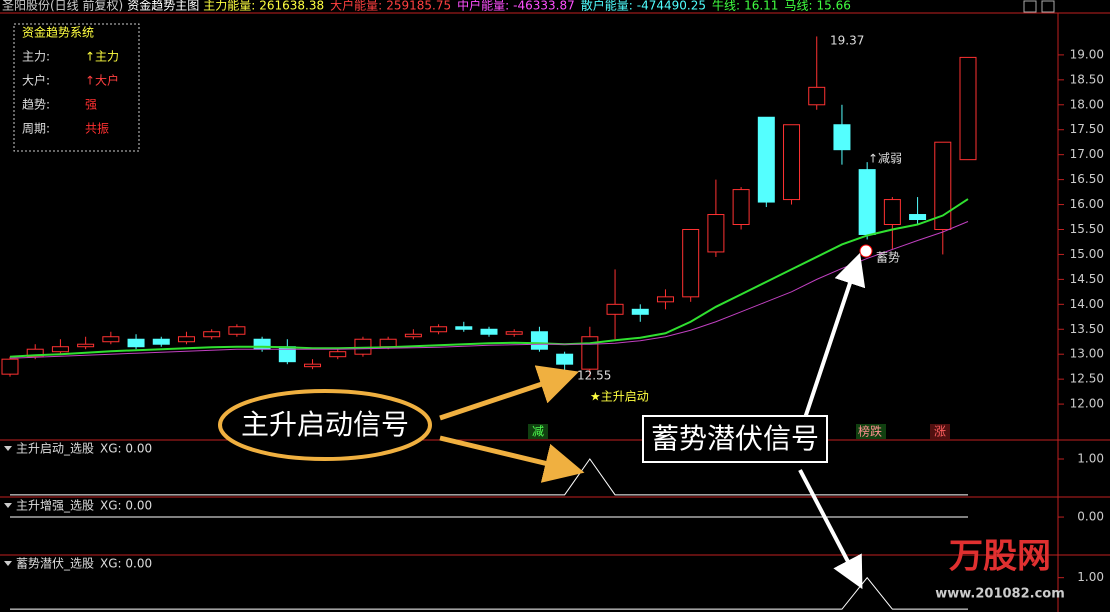  I want to click on y-tick-label: 12.00, so click(1087, 404).